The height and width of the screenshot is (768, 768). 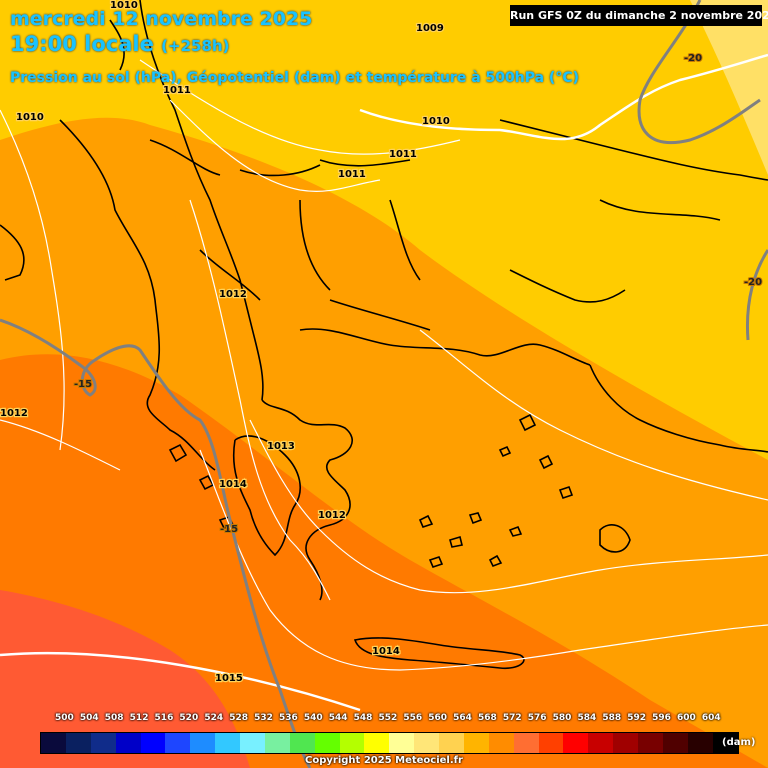 What do you see at coordinates (470, 540) in the screenshot?
I see `cyclades-islands` at bounding box center [470, 540].